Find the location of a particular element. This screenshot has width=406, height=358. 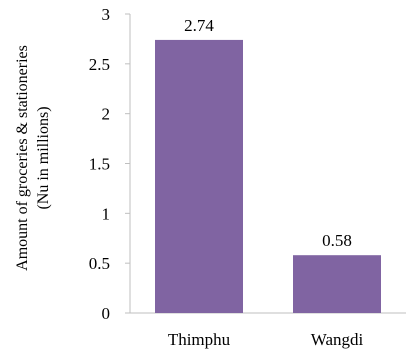

y-tick-label: 1.5 is located at coordinates (99, 164).